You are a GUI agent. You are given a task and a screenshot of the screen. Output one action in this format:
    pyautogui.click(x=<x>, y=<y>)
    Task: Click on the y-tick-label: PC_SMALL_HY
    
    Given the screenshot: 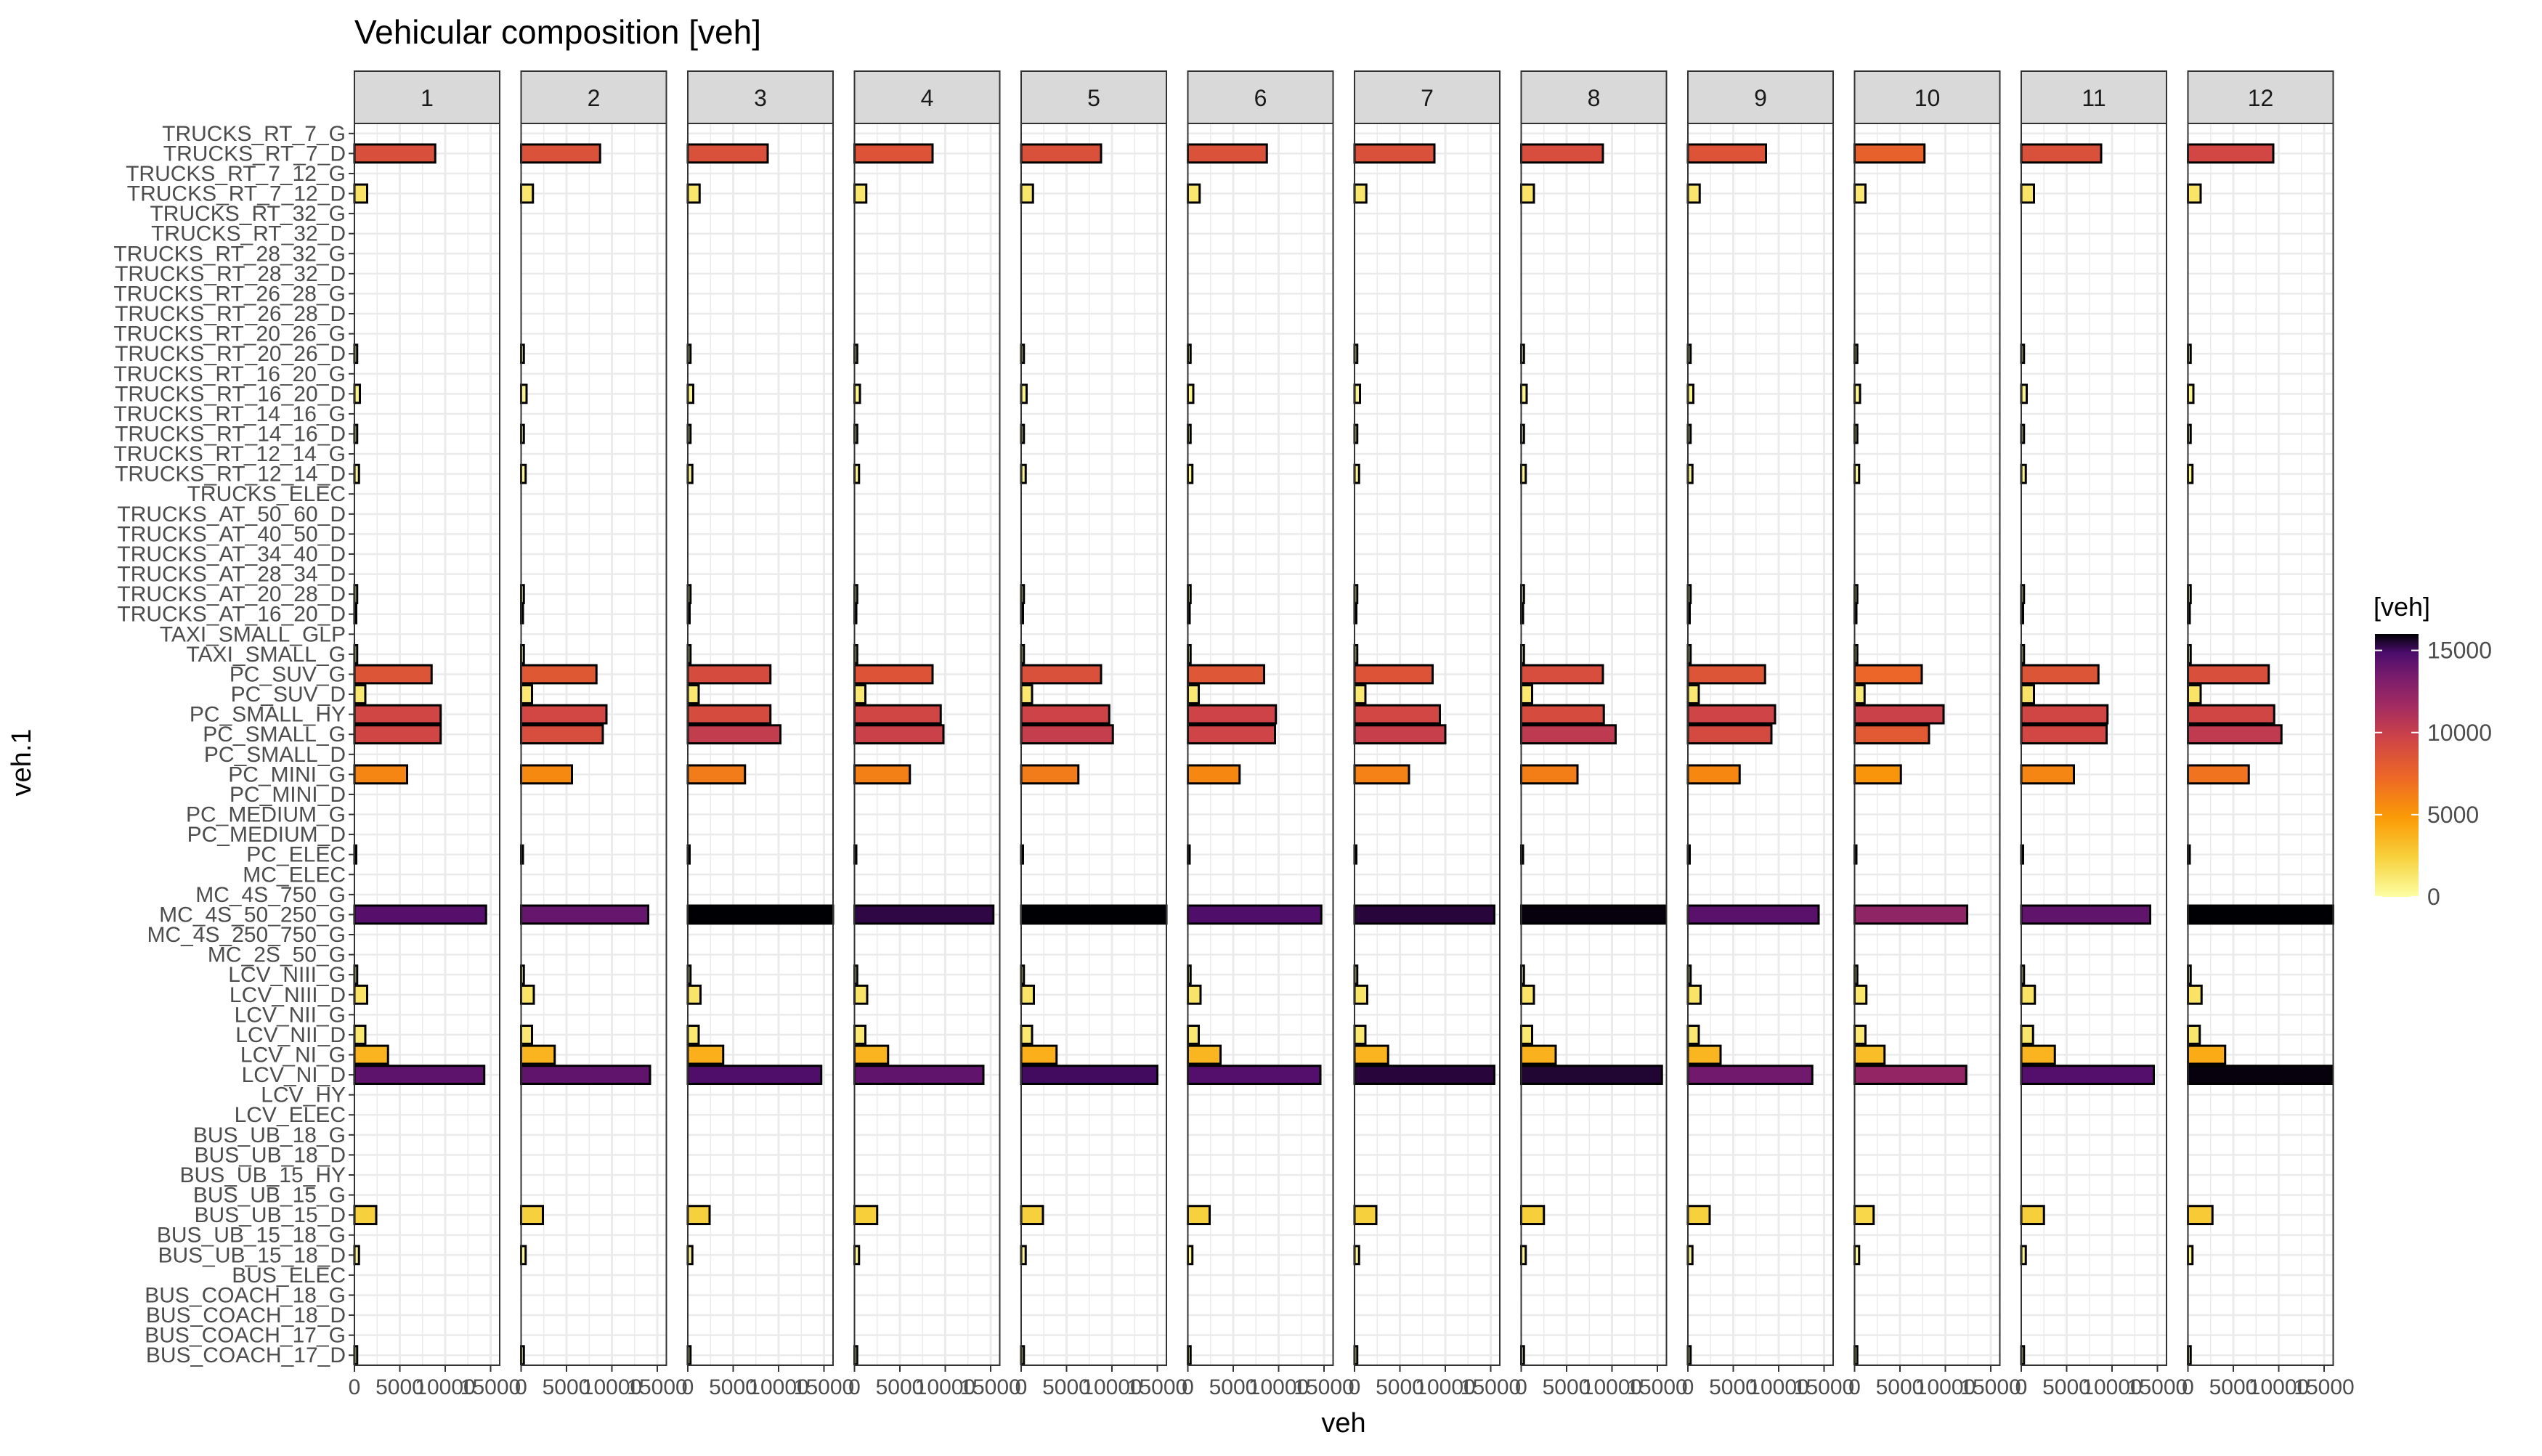 What is the action you would take?
    pyautogui.click(x=268, y=715)
    